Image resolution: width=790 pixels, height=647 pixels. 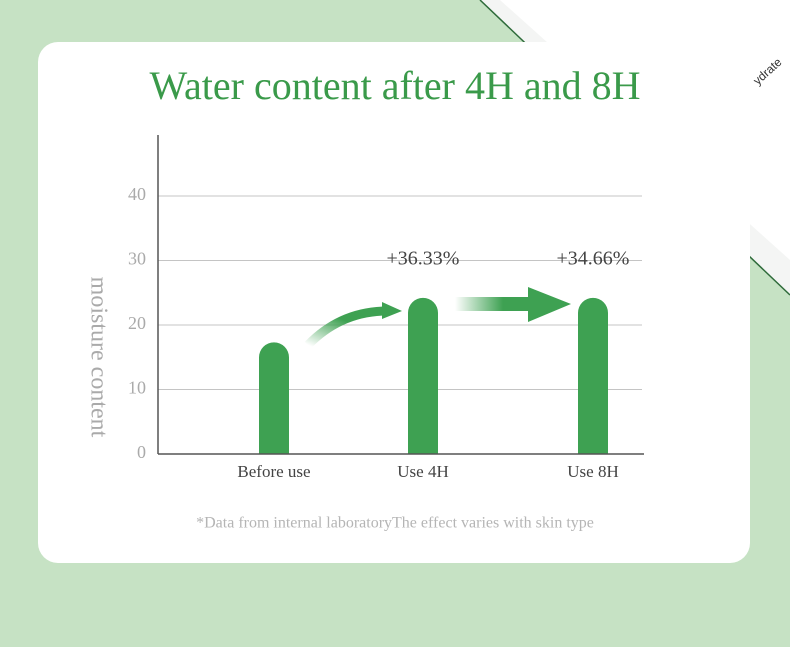 What do you see at coordinates (137, 194) in the screenshot?
I see `y-tick-label: 40` at bounding box center [137, 194].